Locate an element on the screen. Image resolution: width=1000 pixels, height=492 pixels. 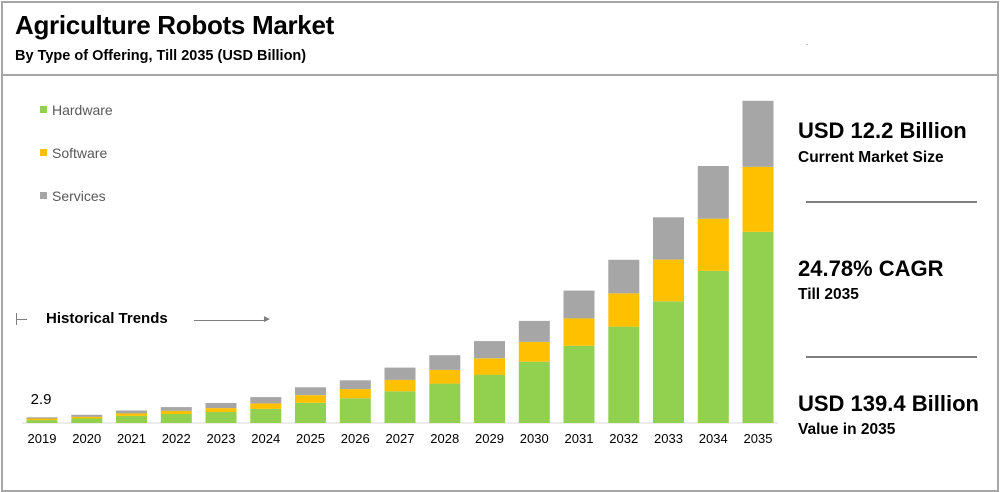
x-tick-label-2032: 2032 is located at coordinates (623, 438).